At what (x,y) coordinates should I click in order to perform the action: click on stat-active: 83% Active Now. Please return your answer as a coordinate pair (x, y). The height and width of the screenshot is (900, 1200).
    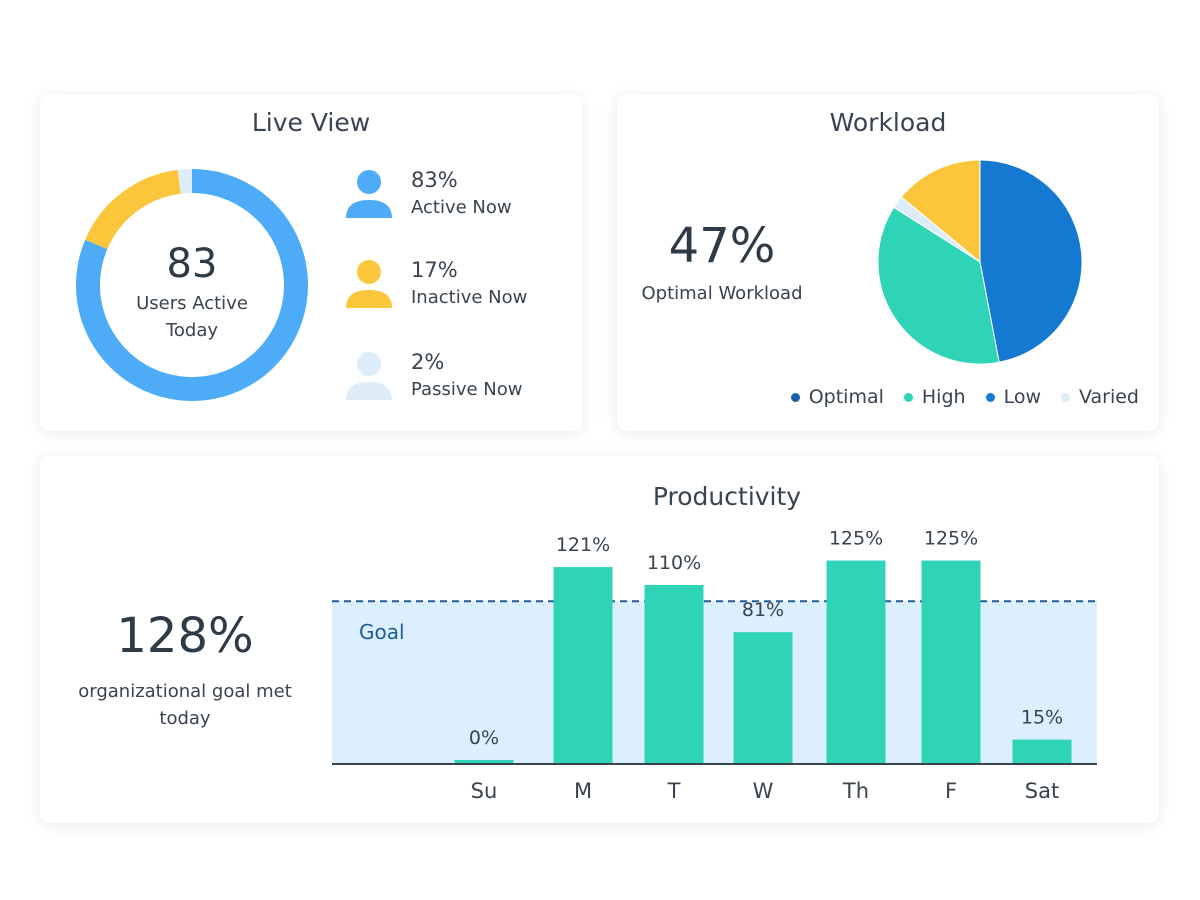
    Looking at the image, I should click on (459, 197).